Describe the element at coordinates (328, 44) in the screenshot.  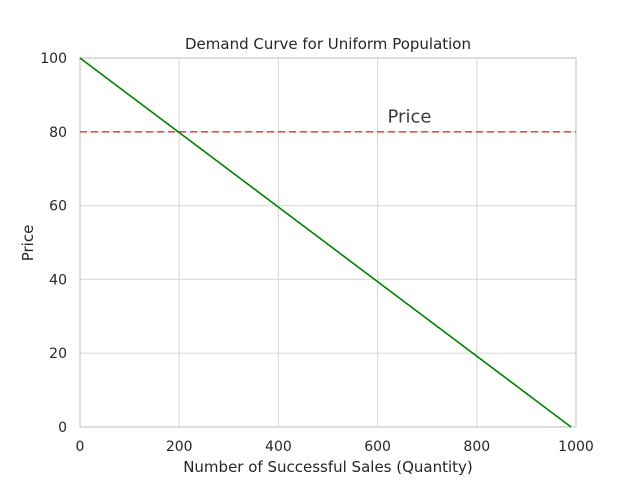
I see `chart-title: Demand Curve for Uniform Population` at that location.